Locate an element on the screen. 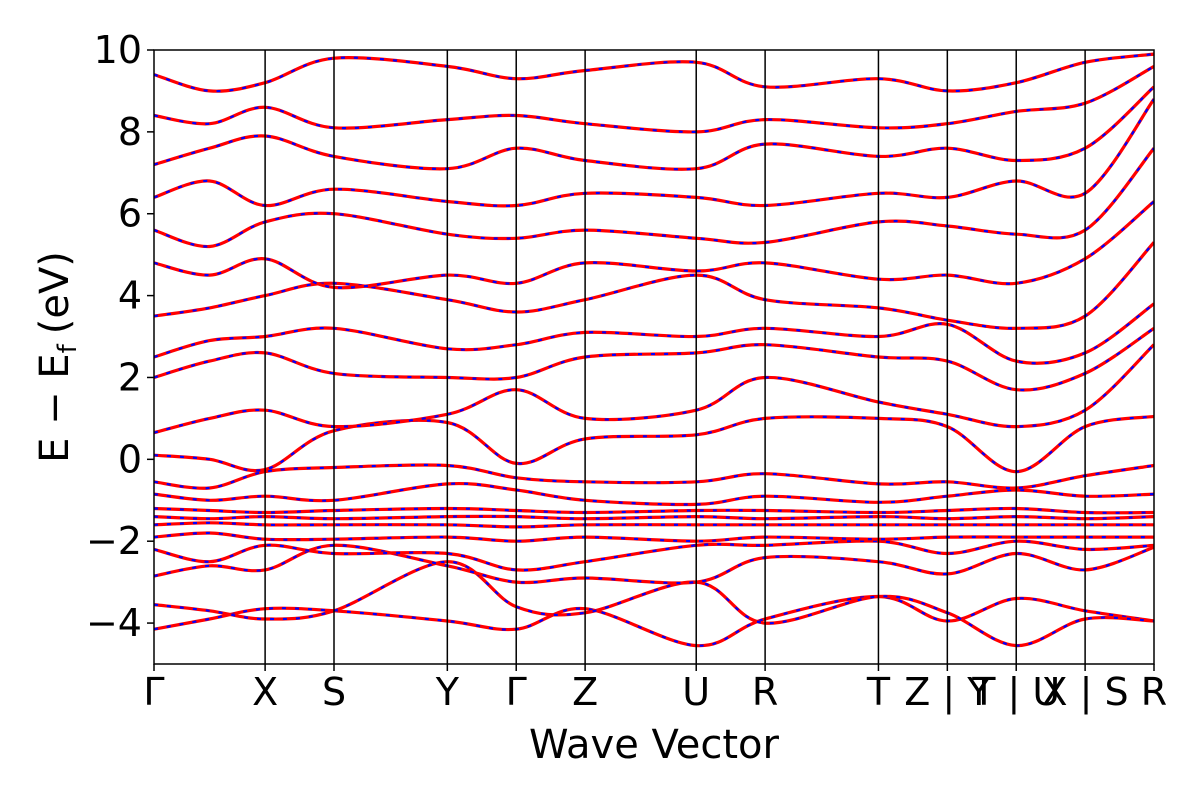 This screenshot has width=1200, height=800. band-10-dash is located at coordinates (654, 444).